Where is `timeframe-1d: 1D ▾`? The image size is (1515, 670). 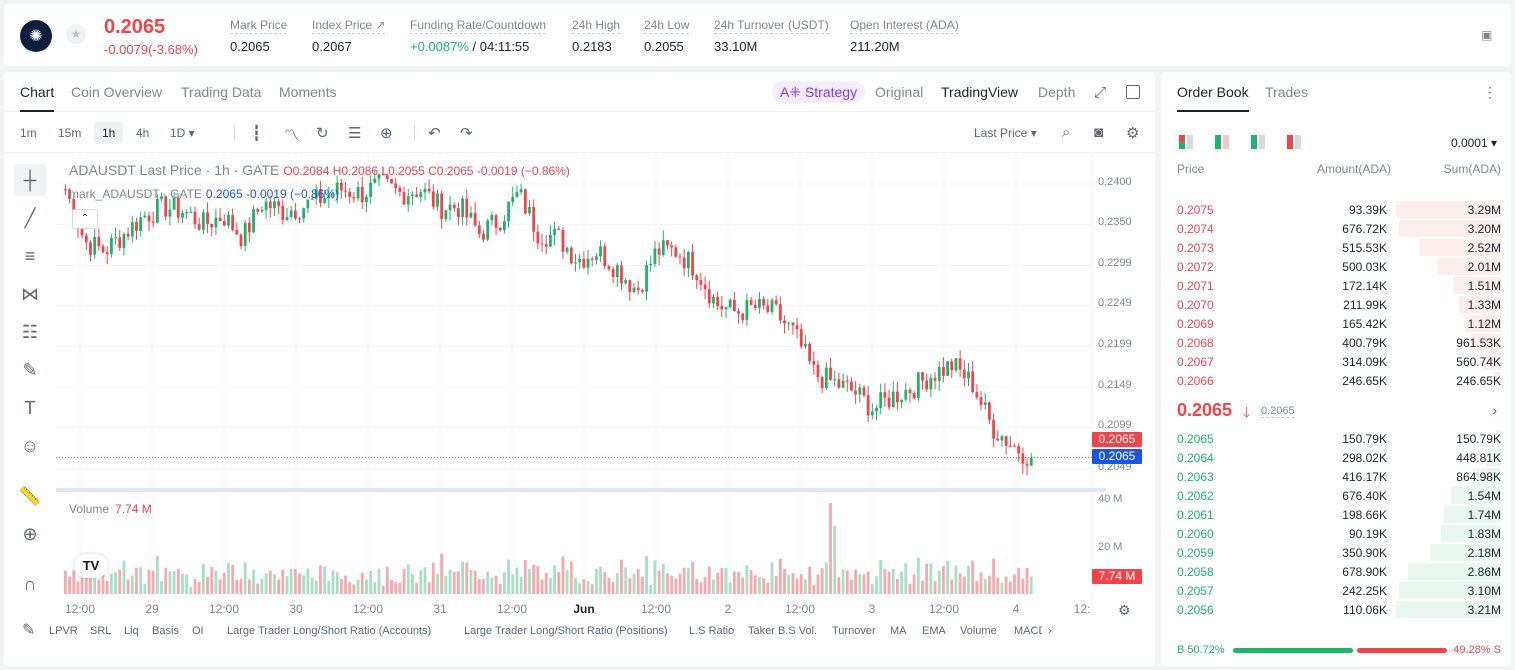 timeframe-1d: 1D ▾ is located at coordinates (182, 133).